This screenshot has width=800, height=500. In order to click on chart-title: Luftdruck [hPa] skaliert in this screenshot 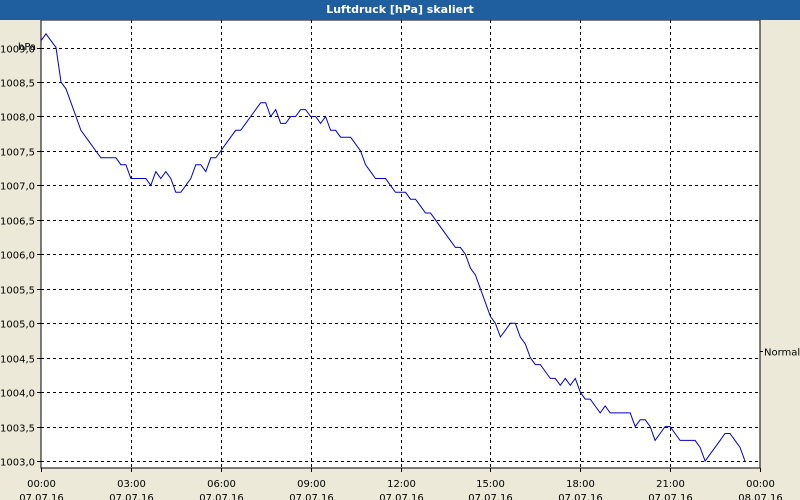, I will do `click(400, 10)`.